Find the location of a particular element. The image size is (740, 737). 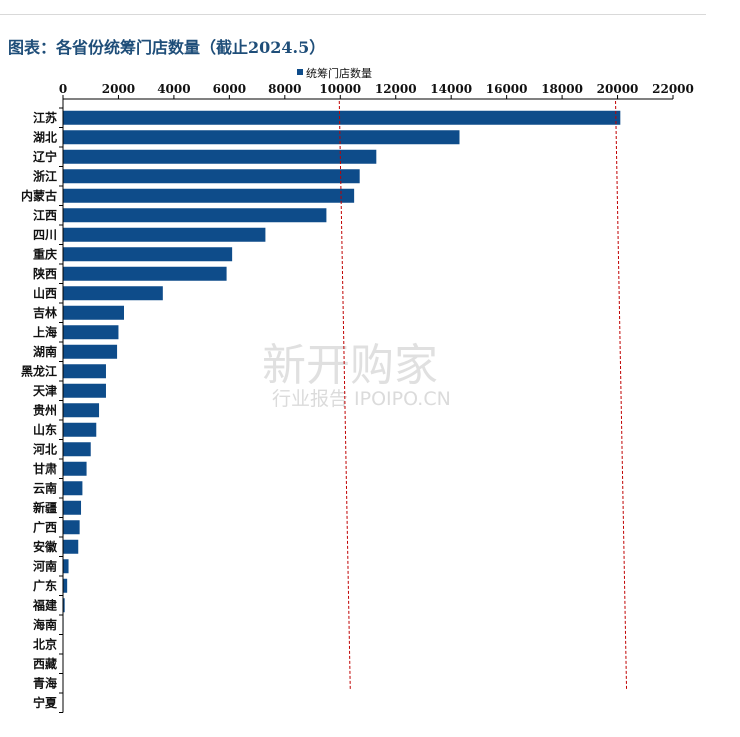

watermark-sub: 行业报告 IPOIPO.CN is located at coordinates (361, 399).